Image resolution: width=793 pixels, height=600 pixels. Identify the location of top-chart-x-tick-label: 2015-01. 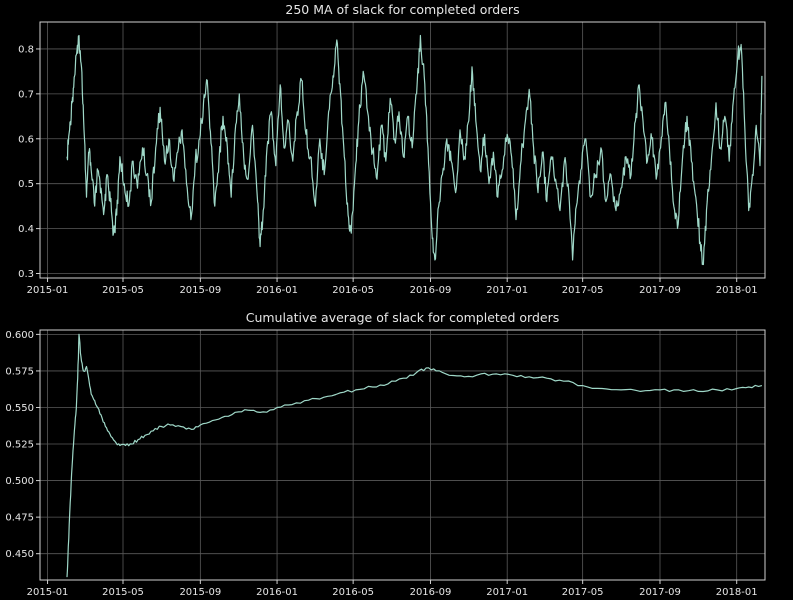
(48, 290).